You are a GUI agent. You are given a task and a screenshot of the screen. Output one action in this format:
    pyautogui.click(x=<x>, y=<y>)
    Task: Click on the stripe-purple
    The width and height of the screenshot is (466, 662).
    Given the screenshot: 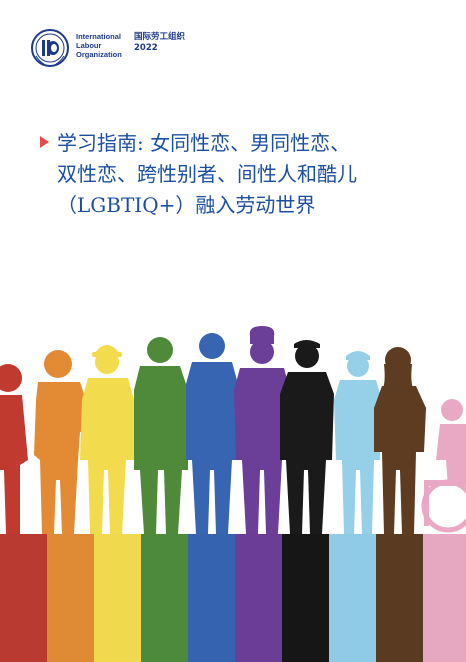 What is the action you would take?
    pyautogui.click(x=258, y=598)
    